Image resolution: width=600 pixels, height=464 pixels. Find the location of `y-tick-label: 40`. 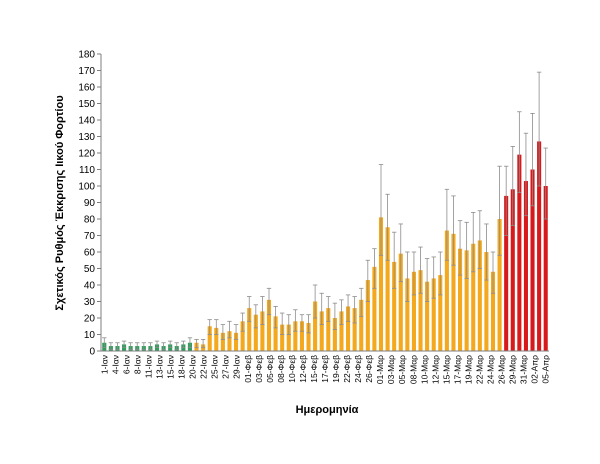

y-tick-label: 40 is located at coordinates (90, 286).